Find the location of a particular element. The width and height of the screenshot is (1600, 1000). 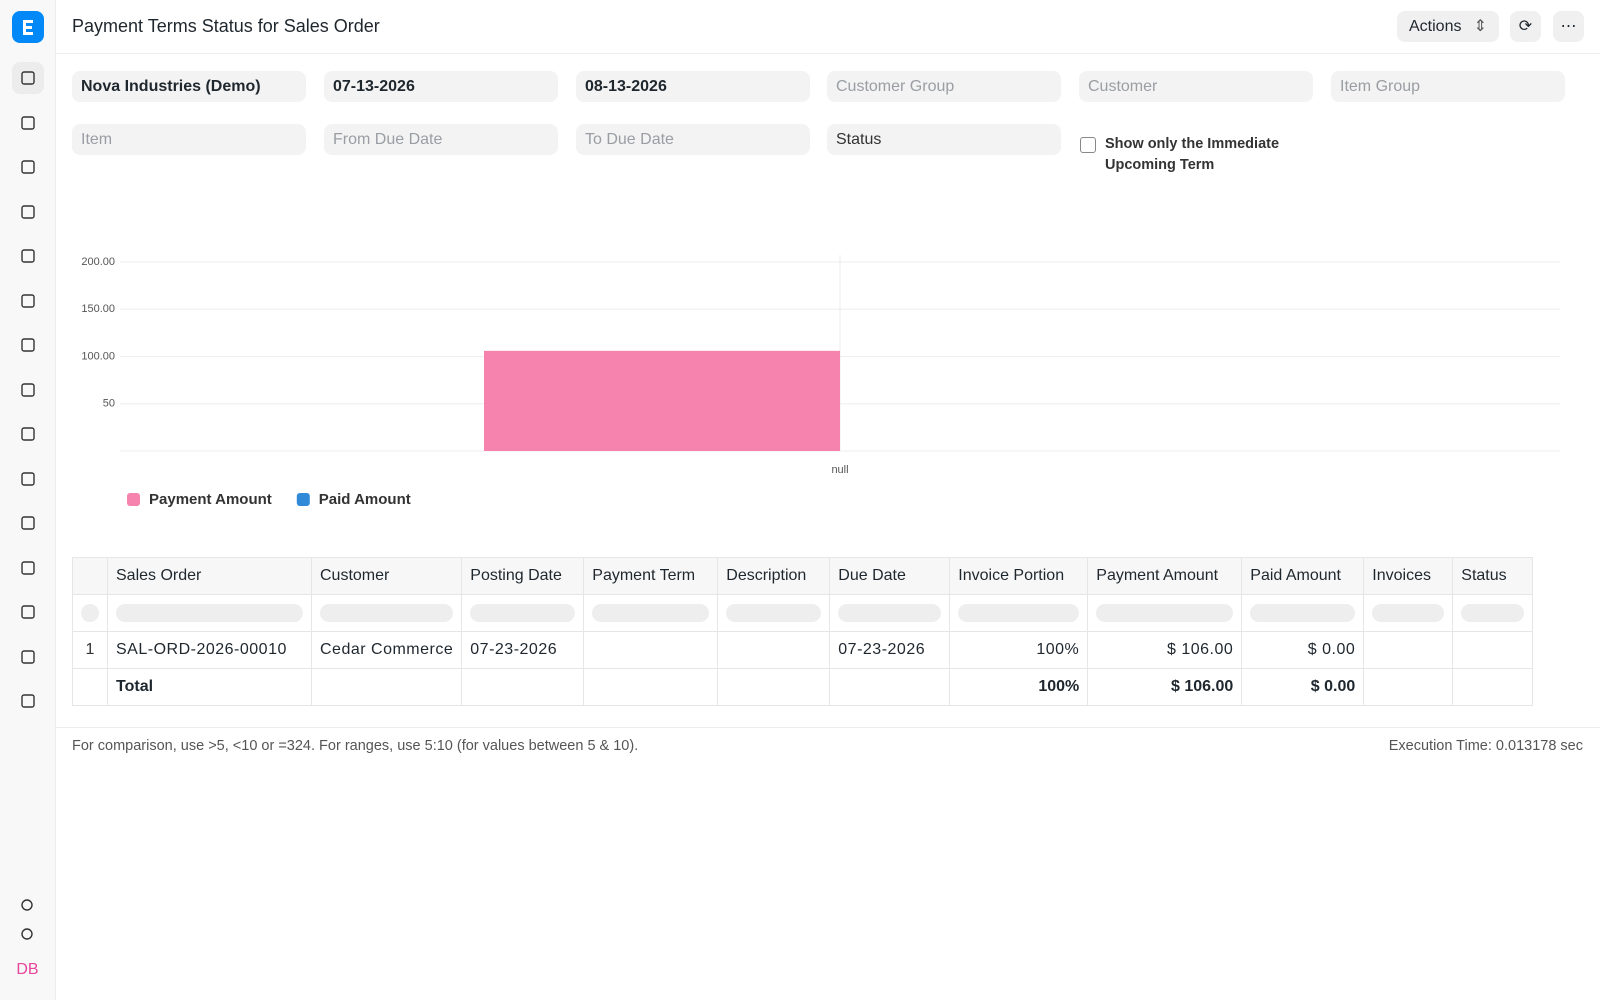

filter-field: Customer is located at coordinates (1196, 86).